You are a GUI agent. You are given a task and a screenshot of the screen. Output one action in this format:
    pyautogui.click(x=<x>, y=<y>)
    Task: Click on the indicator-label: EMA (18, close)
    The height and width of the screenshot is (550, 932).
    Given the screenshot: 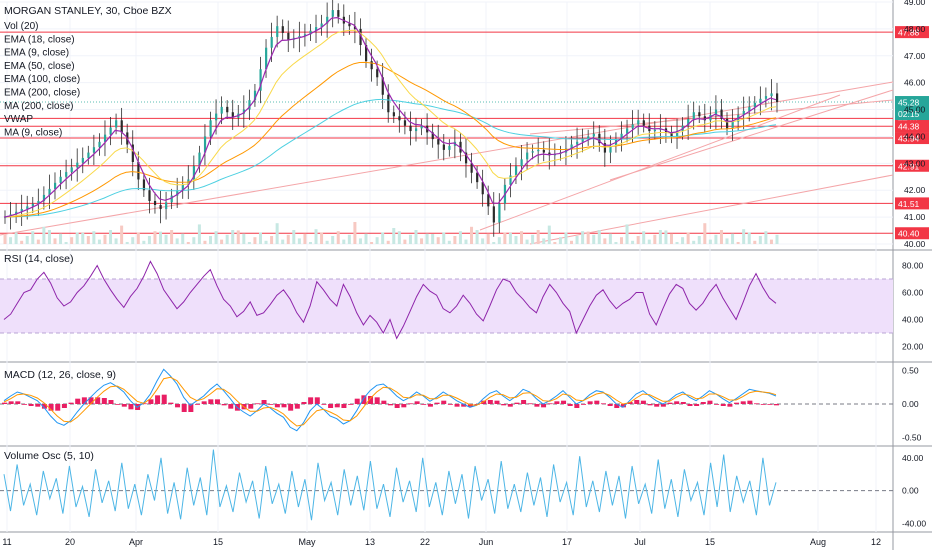 What is the action you would take?
    pyautogui.click(x=39, y=39)
    